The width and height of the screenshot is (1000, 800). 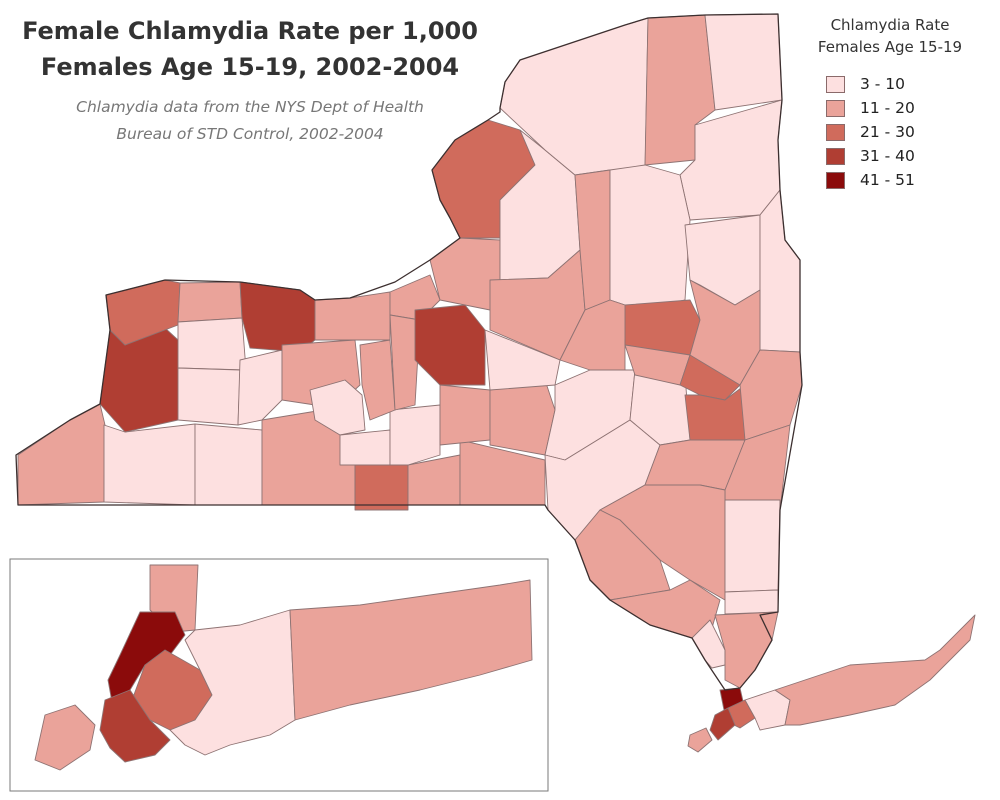 What do you see at coordinates (887, 180) in the screenshot?
I see `legend-label: 41 - 51` at bounding box center [887, 180].